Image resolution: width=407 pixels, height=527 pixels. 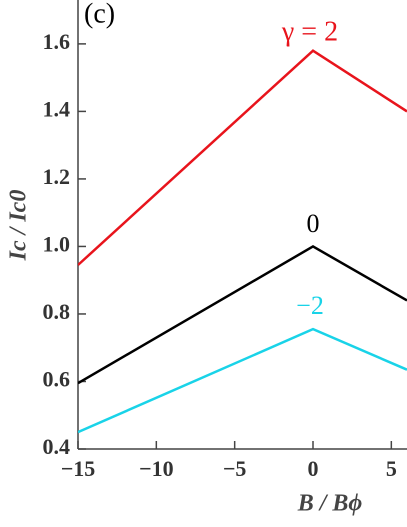 What do you see at coordinates (313, 223) in the screenshot?
I see `series-label: 0` at bounding box center [313, 223].